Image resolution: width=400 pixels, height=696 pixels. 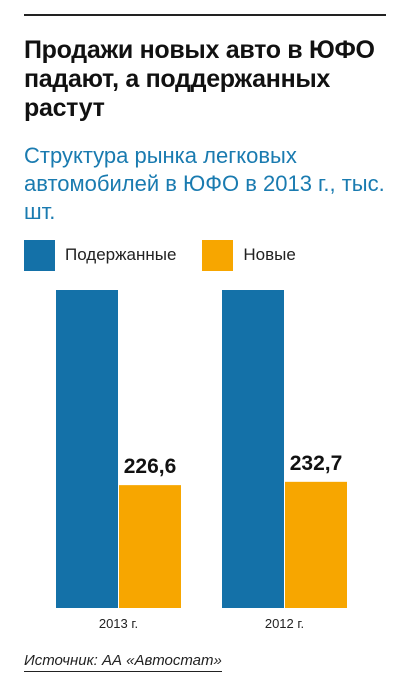 I want to click on legend-swatch-used, so click(x=39, y=255).